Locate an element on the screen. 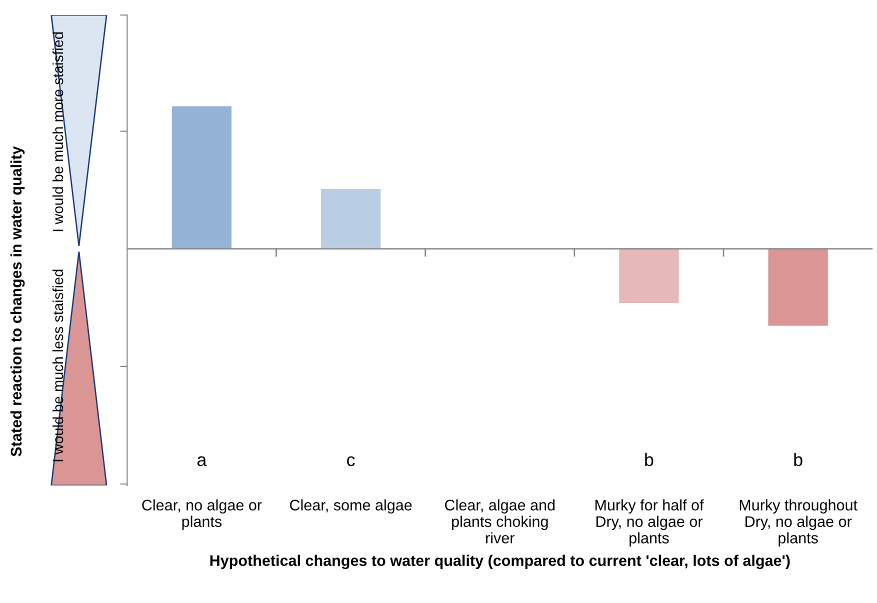 This screenshot has width=877, height=603. x-tick-label: Clear, algae and plants choking river is located at coordinates (500, 521).